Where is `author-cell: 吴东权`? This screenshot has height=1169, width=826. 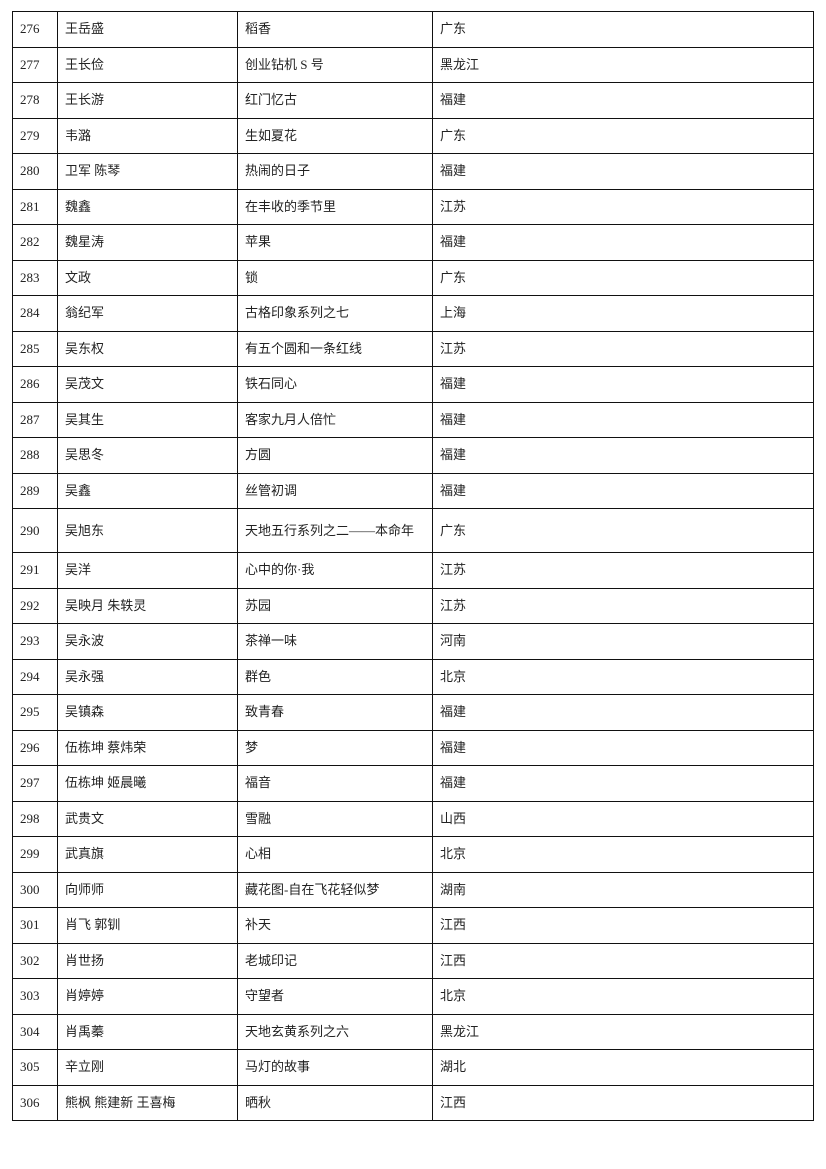
author-cell: 吴东权 is located at coordinates (147, 348).